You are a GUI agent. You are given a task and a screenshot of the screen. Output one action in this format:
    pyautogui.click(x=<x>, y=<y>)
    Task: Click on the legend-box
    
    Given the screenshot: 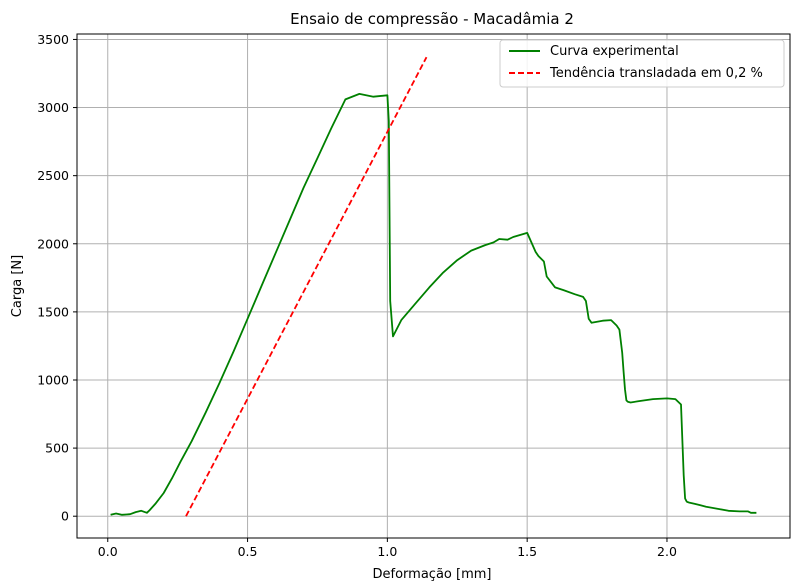 What is the action you would take?
    pyautogui.click(x=642, y=63)
    